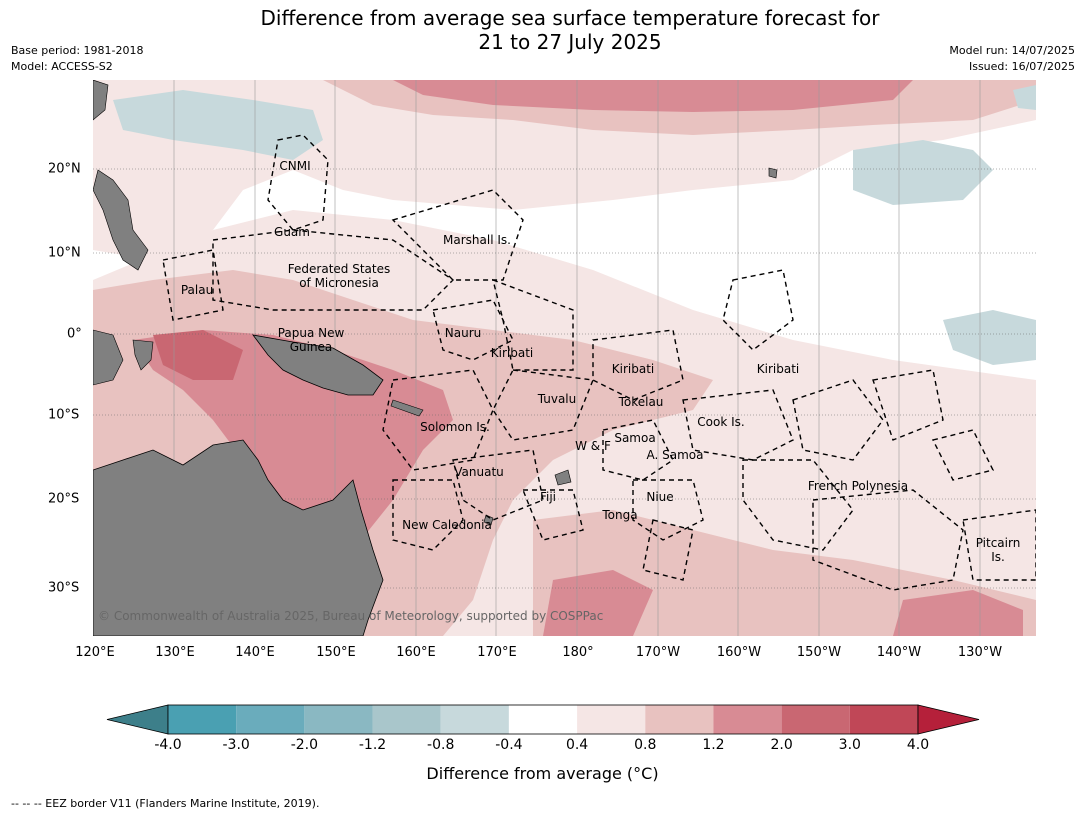 Image resolution: width=1085 pixels, height=816 pixels. I want to click on lat-tick-20n: 20°N, so click(64, 169).